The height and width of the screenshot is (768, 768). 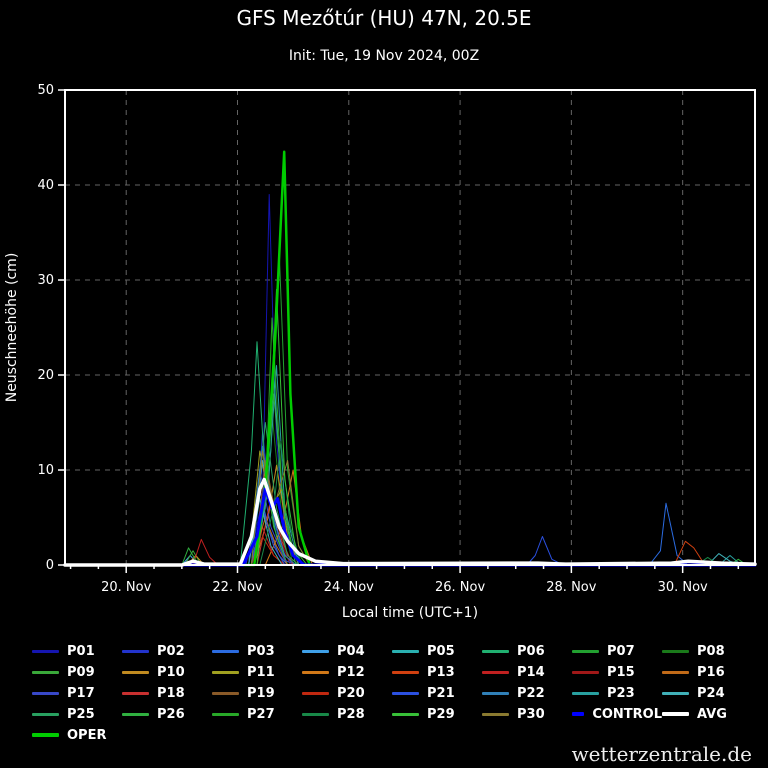 I want to click on y-tick-label: 50, so click(x=45, y=90).